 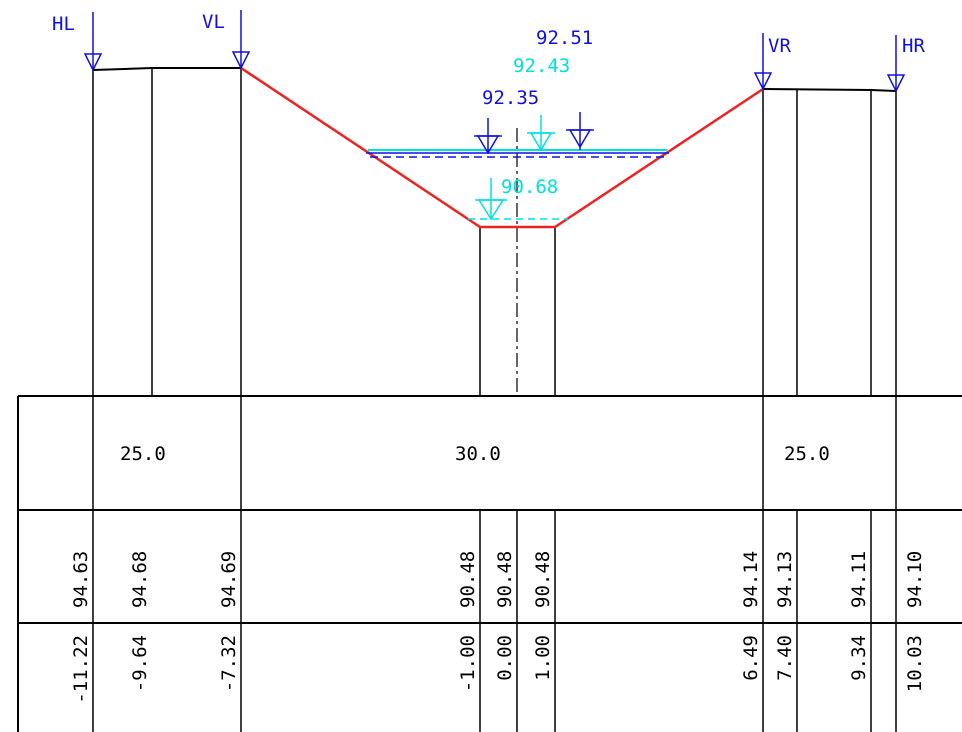 What do you see at coordinates (896, 64) in the screenshot?
I see `marker-hr-arrow` at bounding box center [896, 64].